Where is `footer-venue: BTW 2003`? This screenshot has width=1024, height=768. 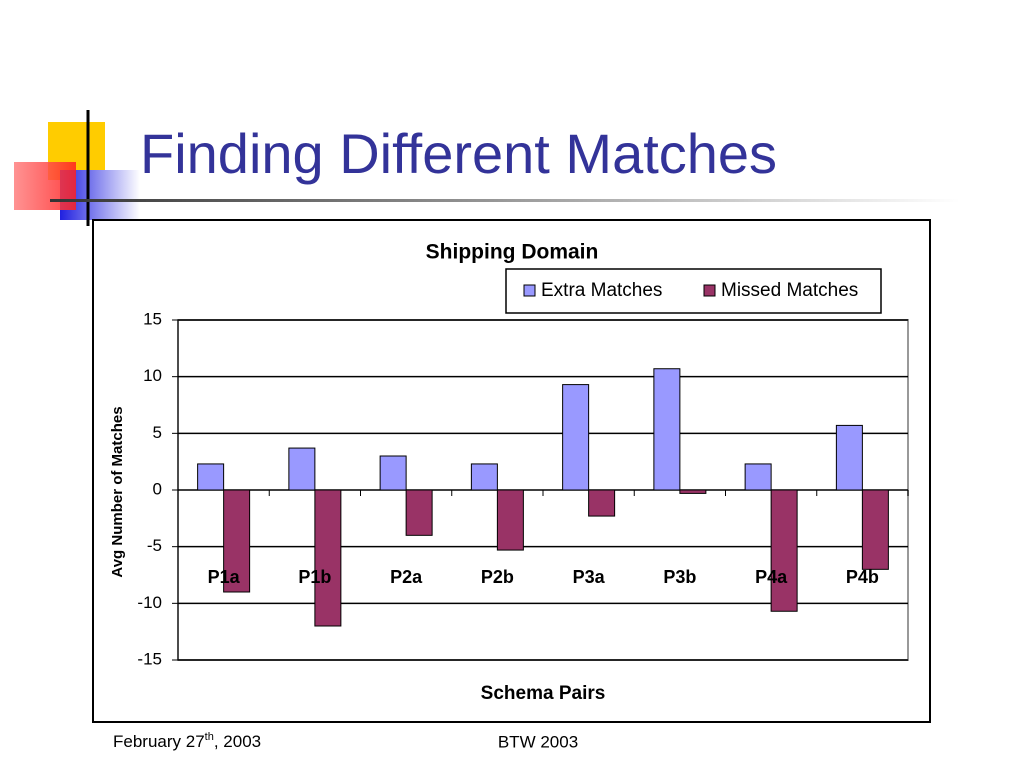
footer-venue: BTW 2003 is located at coordinates (538, 741).